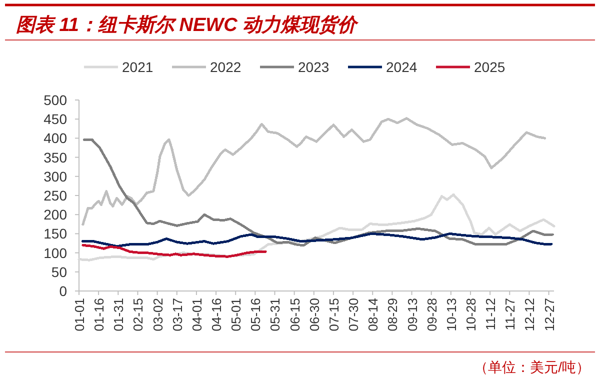 The image size is (600, 383). I want to click on x-tick-label: 12-27, so click(549, 315).